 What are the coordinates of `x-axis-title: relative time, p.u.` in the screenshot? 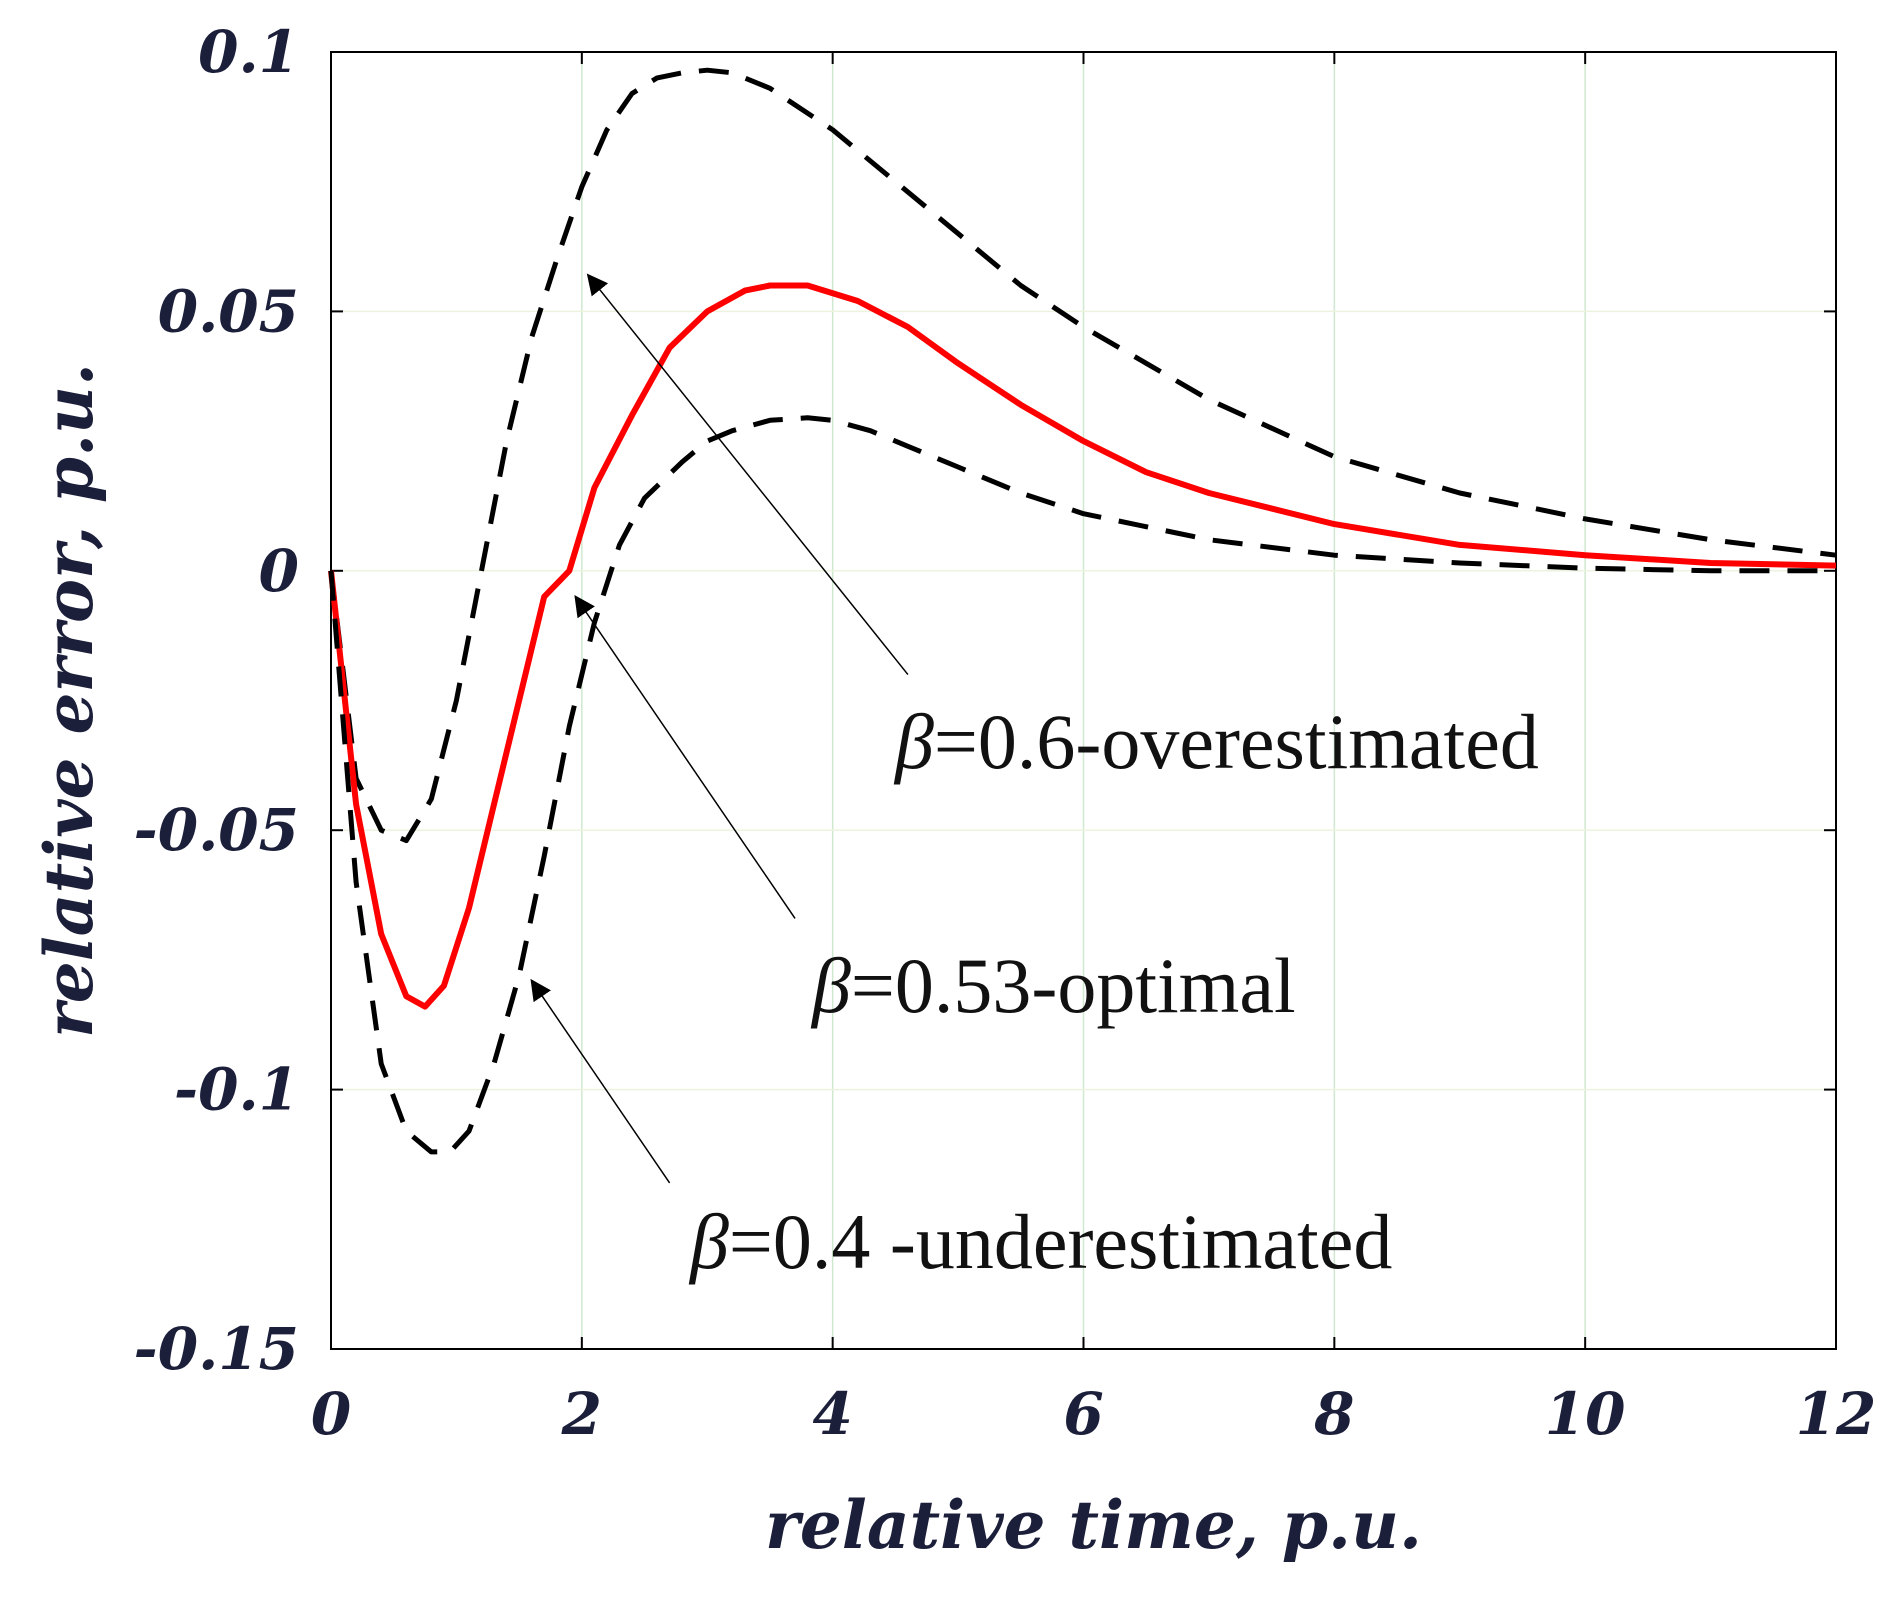 It's located at (1093, 1525).